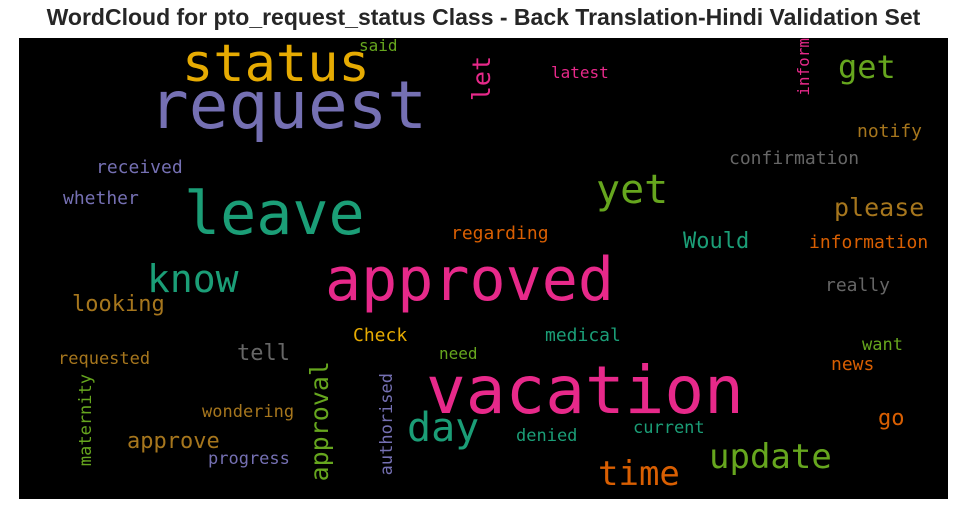 Image resolution: width=967 pixels, height=511 pixels. I want to click on word-want: want, so click(882, 345).